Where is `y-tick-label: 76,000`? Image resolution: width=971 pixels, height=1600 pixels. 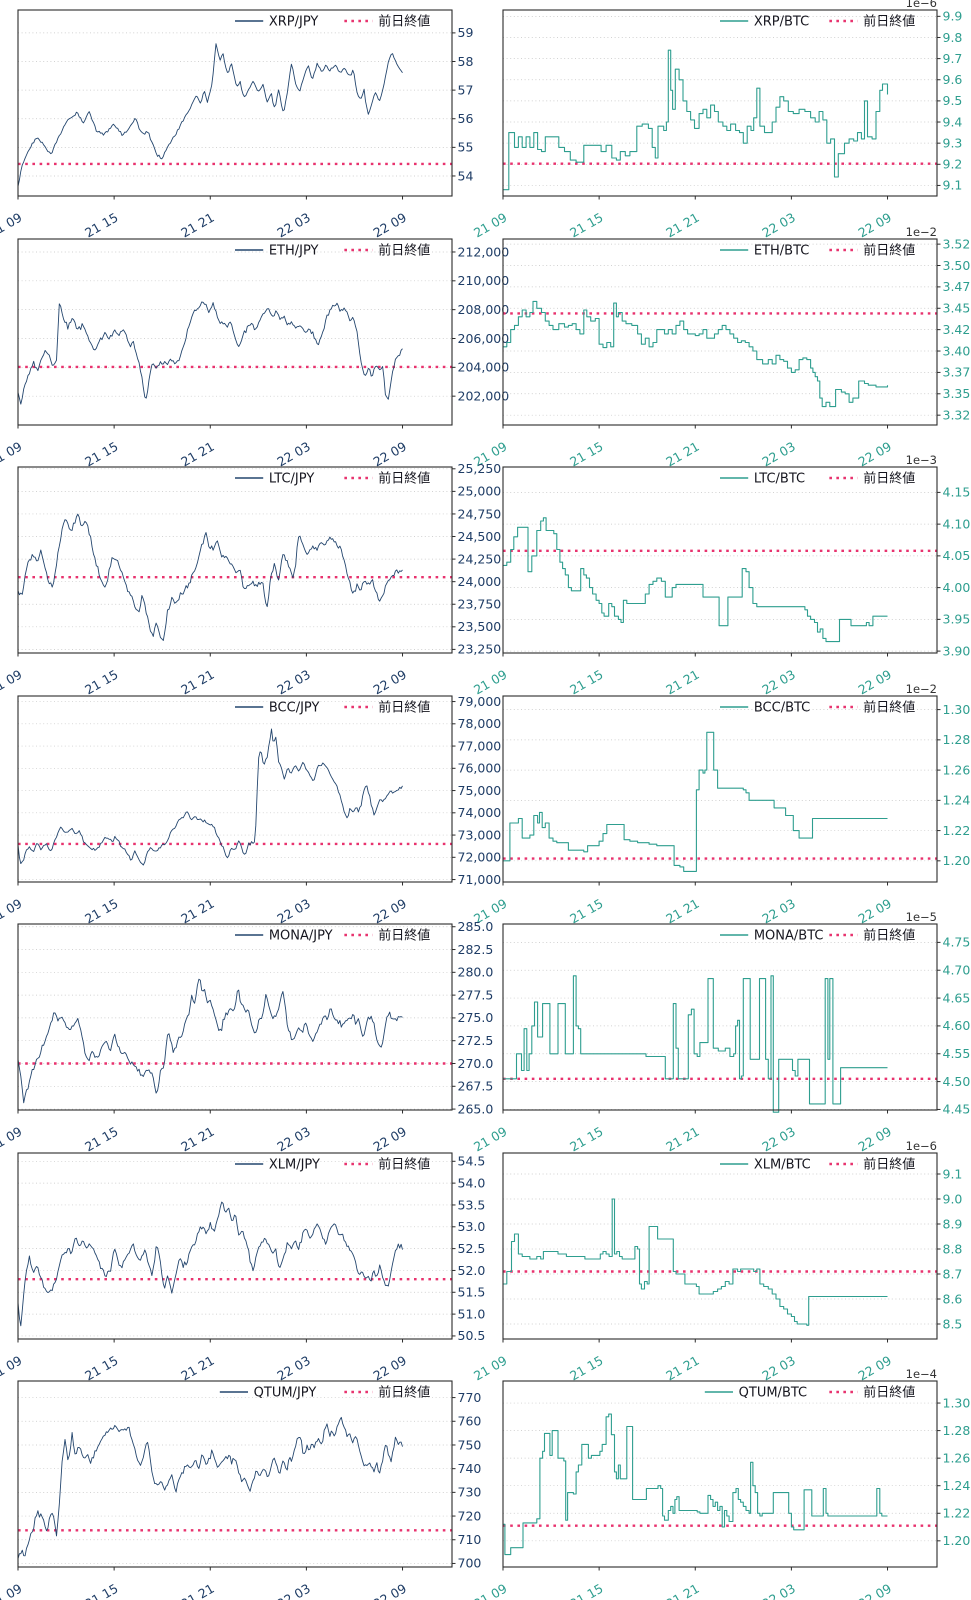 y-tick-label: 76,000 is located at coordinates (480, 767).